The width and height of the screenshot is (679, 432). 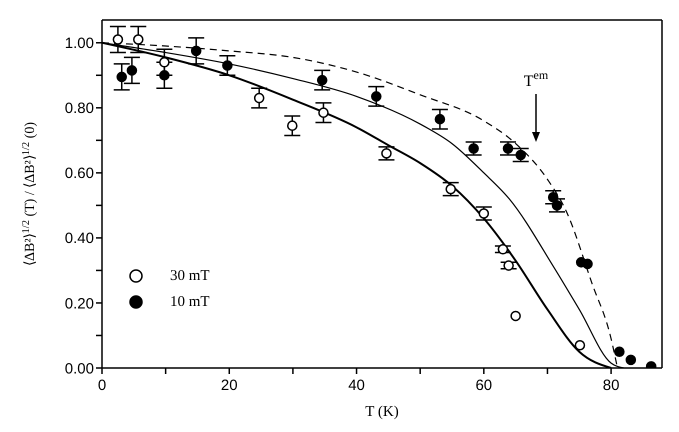 I want to click on y-tick-label: 0.80, so click(x=79, y=109).